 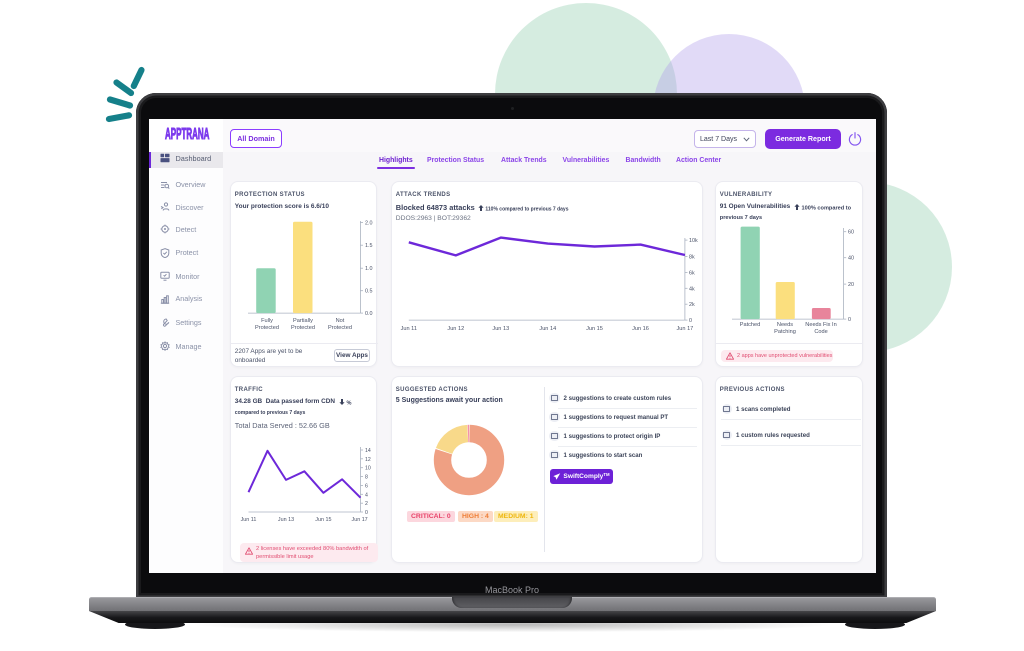 I want to click on svg-text: 1.5, so click(x=369, y=246).